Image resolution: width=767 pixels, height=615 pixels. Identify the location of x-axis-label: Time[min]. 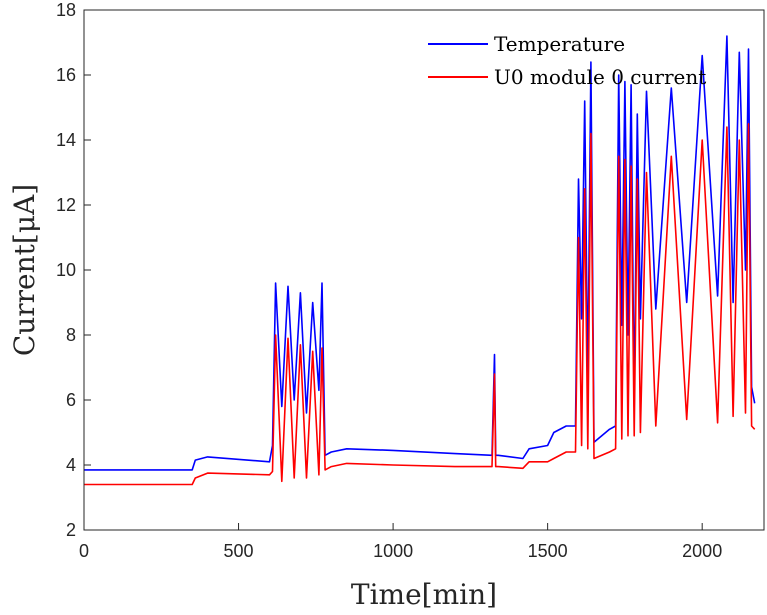
(424, 594).